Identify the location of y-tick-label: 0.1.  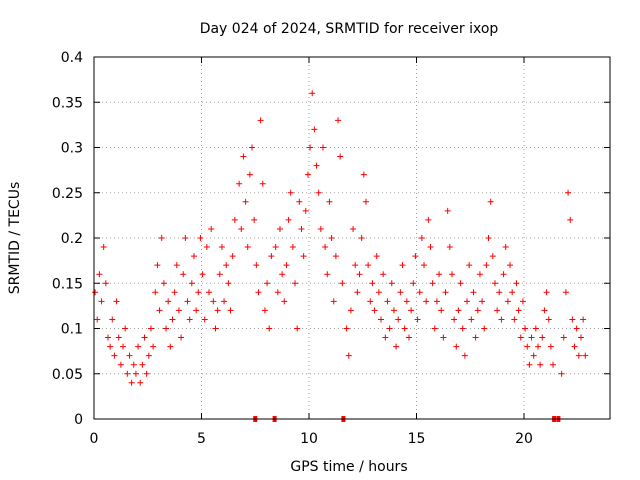
(72, 330).